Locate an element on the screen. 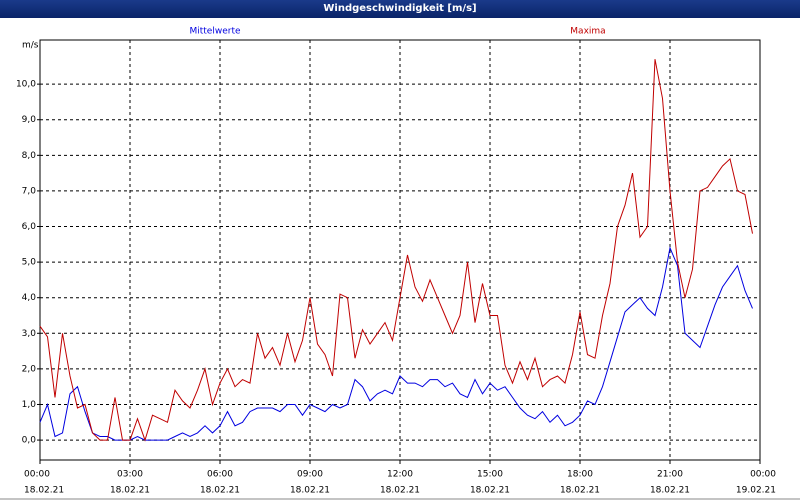 The image size is (800, 500). x-tick-label: 21:00 is located at coordinates (670, 475).